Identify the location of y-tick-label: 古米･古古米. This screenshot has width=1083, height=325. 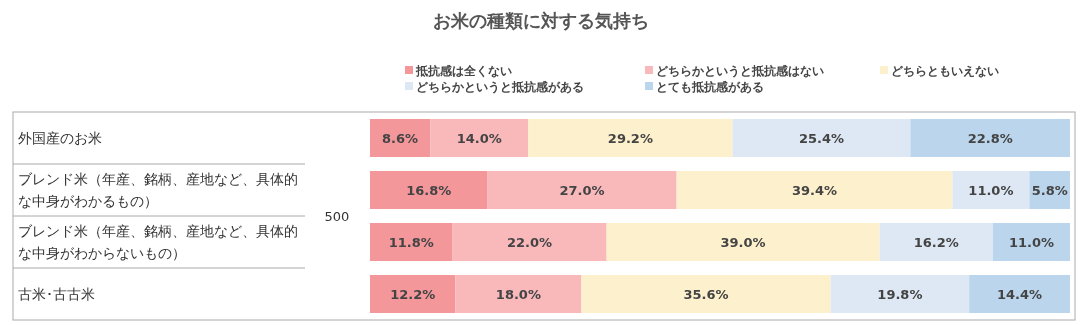
(56, 294).